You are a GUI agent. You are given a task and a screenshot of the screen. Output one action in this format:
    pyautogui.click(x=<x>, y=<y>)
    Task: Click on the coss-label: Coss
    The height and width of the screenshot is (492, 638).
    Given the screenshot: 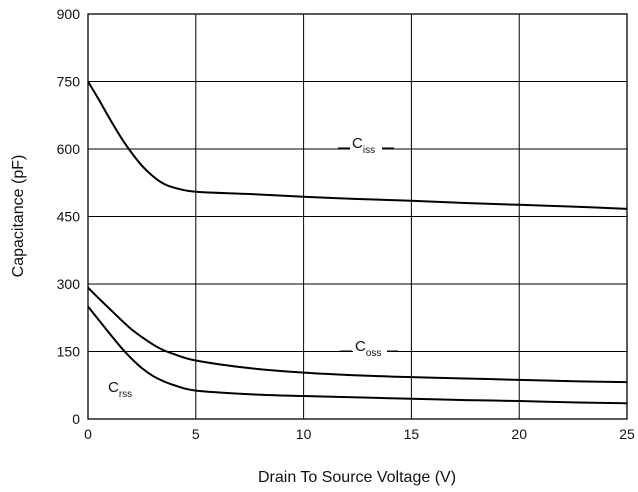 What is the action you would take?
    pyautogui.click(x=368, y=348)
    